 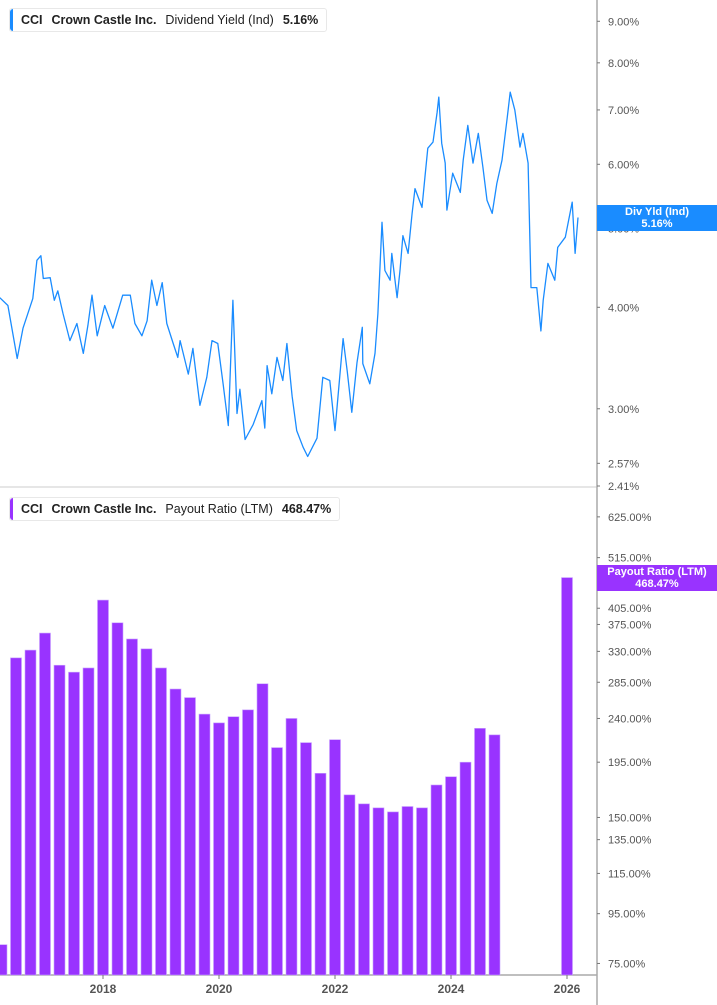 What do you see at coordinates (623, 165) in the screenshot?
I see `y-tick-label: 6.00%` at bounding box center [623, 165].